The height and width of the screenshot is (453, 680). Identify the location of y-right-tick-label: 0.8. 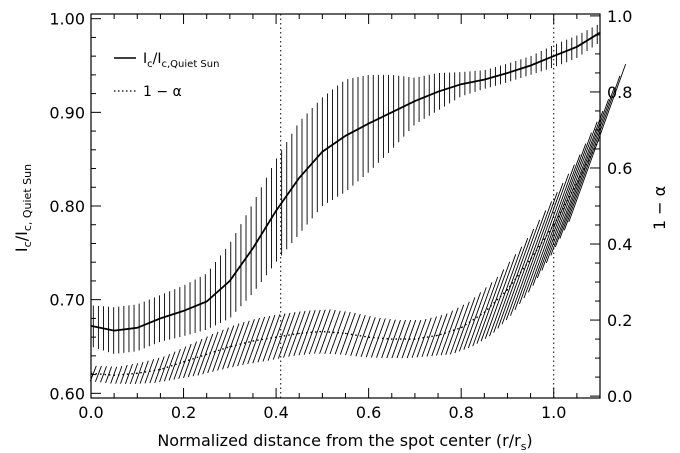
(619, 92).